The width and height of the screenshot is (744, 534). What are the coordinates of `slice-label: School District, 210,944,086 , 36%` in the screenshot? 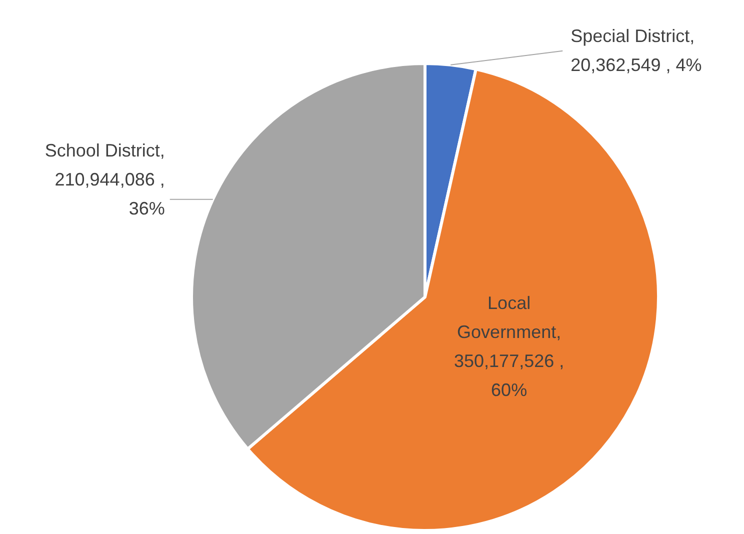 It's located at (104, 179).